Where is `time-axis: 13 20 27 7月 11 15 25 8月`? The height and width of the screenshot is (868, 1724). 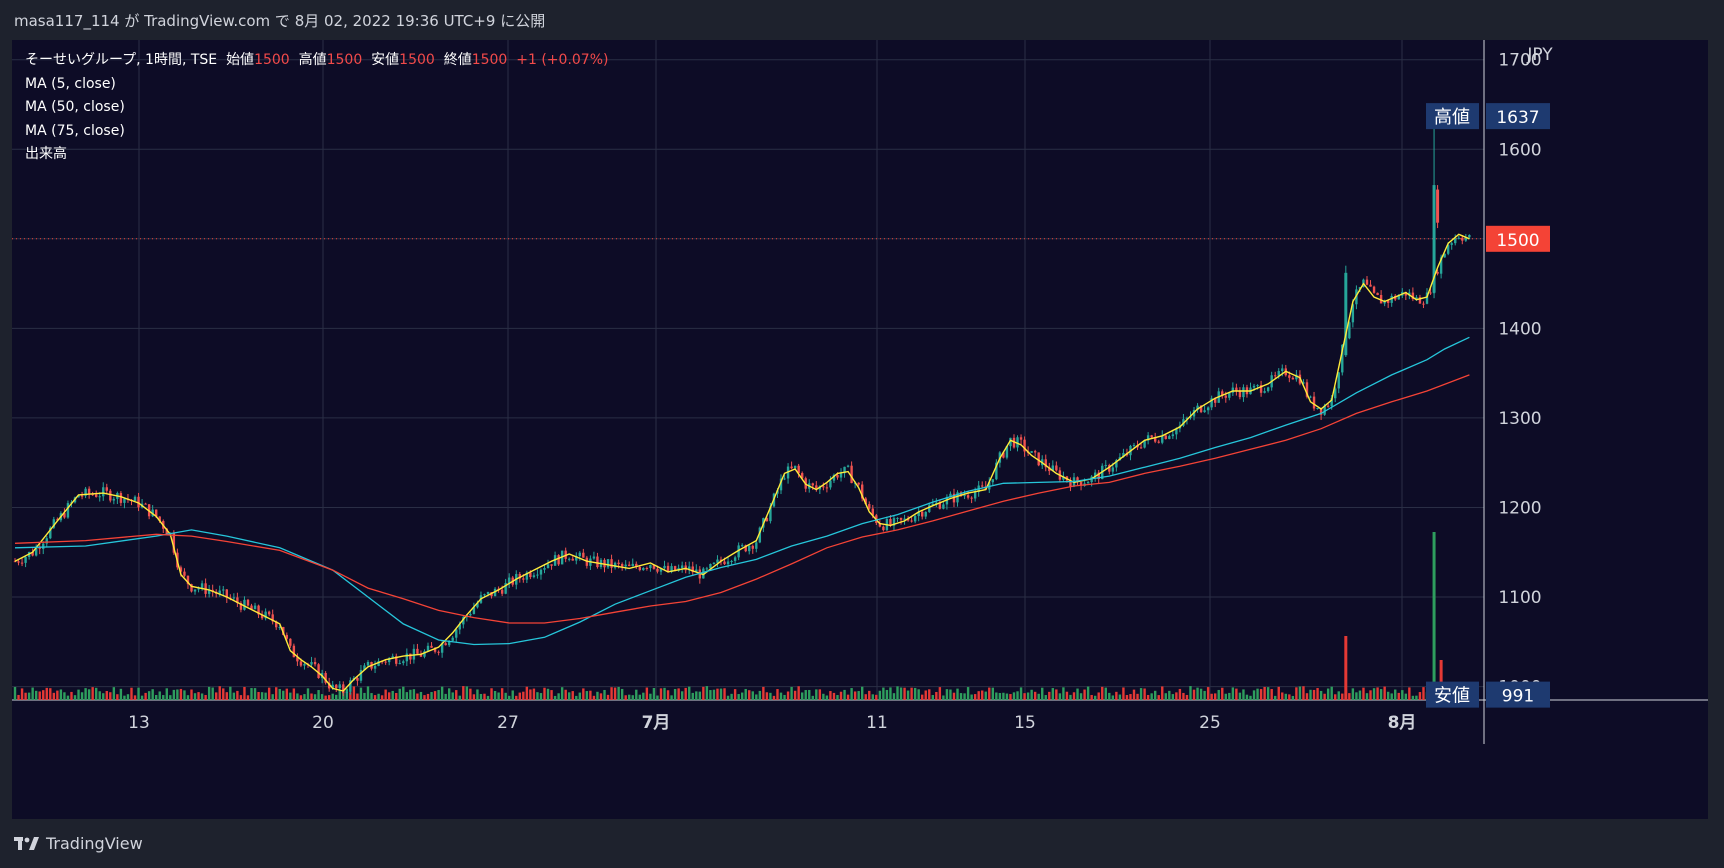 time-axis: 13 20 27 7月 11 15 25 8月 is located at coordinates (772, 723).